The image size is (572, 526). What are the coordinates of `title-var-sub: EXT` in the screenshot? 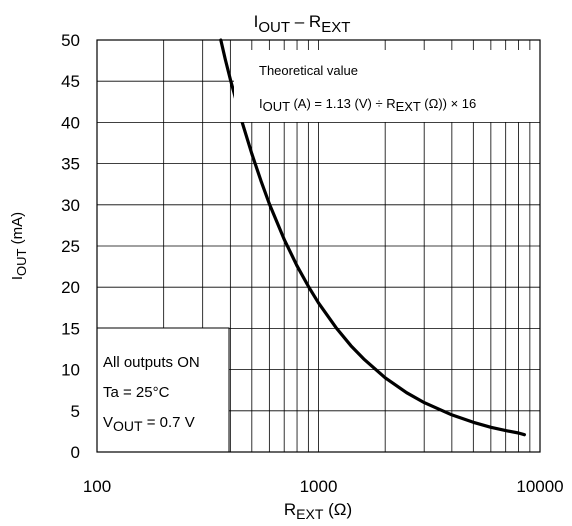 It's located at (335, 27).